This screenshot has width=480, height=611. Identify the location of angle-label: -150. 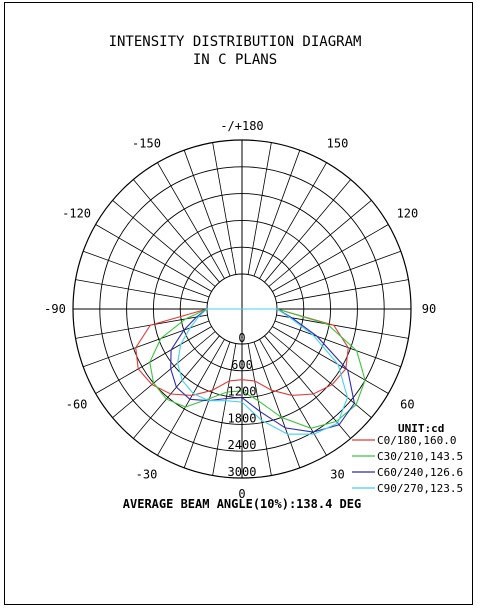
(146, 144).